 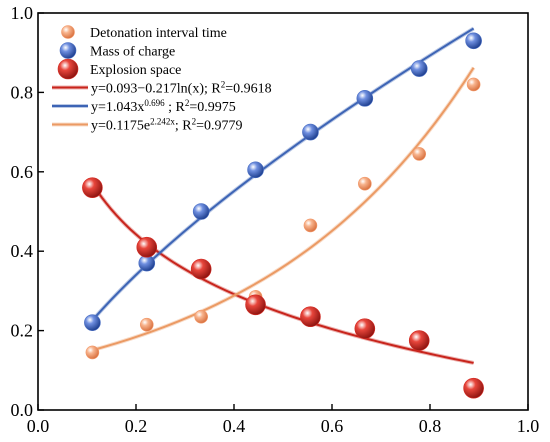 I want to click on legend-fit-text-part: 0.696, so click(x=154, y=103).